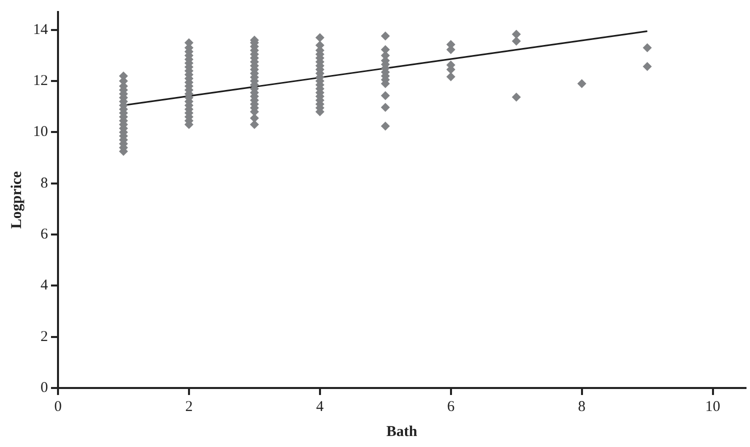 The height and width of the screenshot is (447, 750). Describe the element at coordinates (320, 406) in the screenshot. I see `x-tick-label: 4` at that location.